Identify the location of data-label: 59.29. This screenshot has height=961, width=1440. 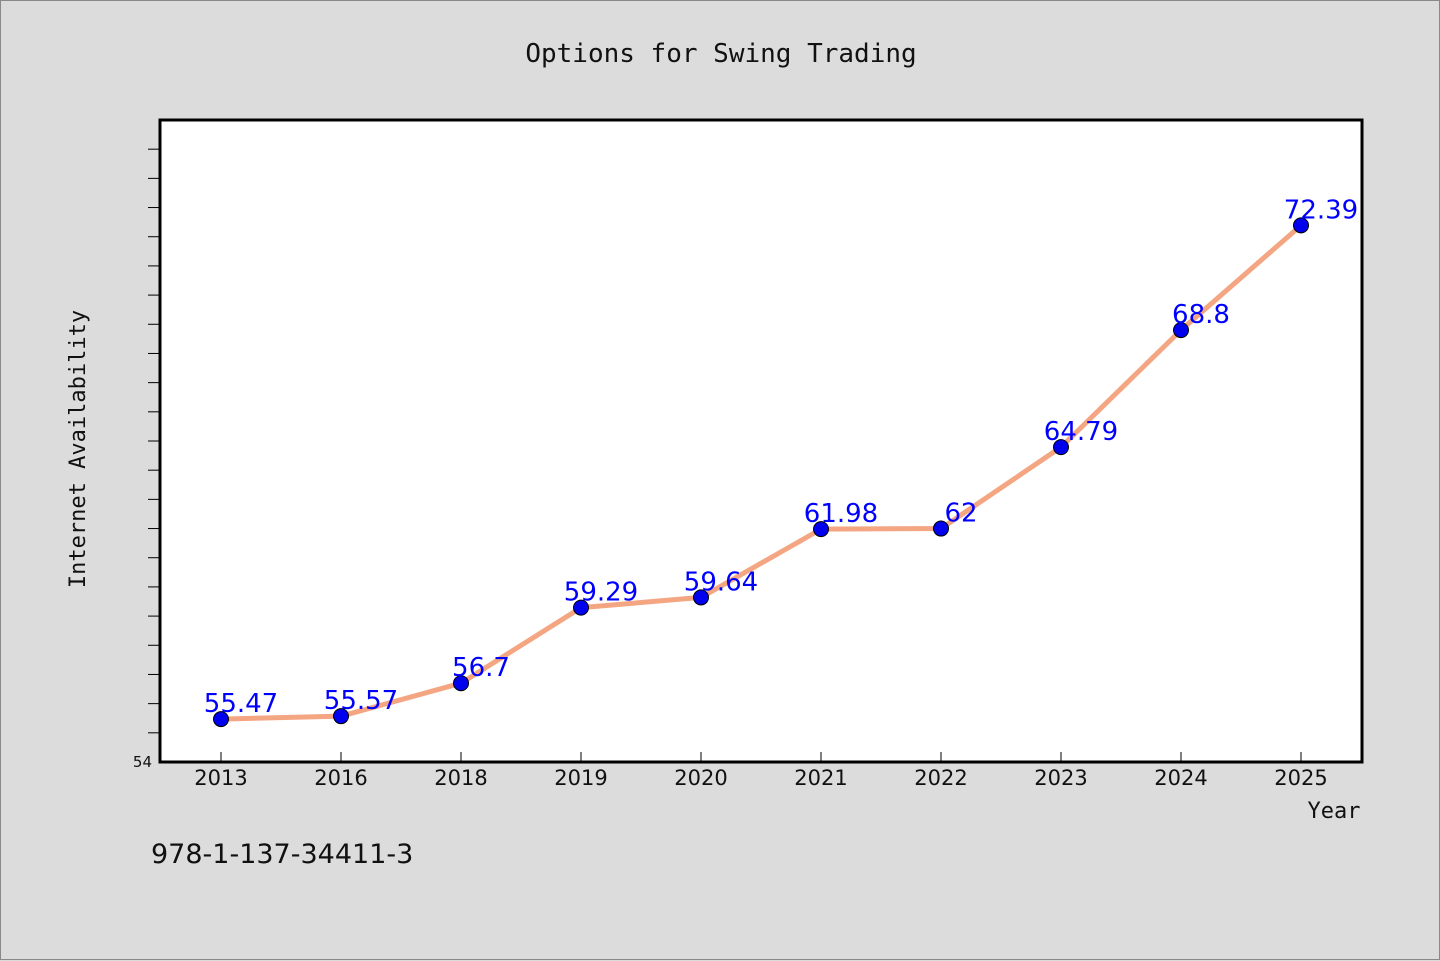
(601, 593).